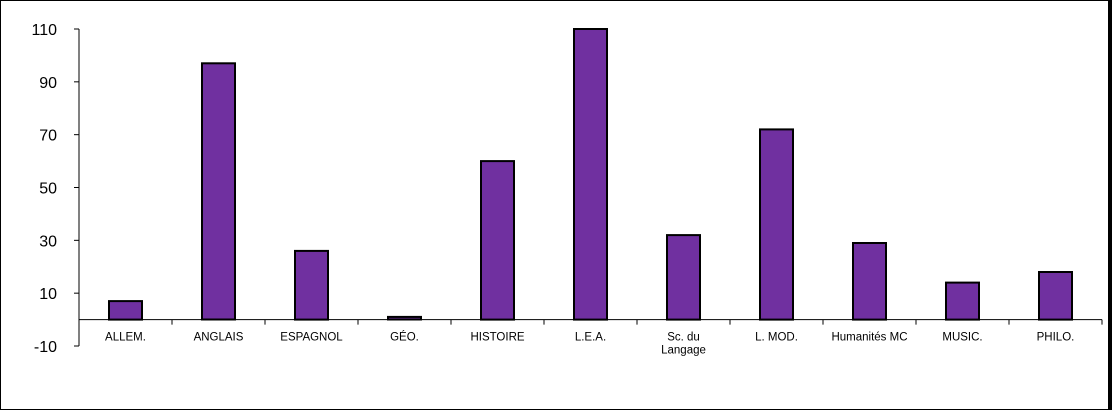  Describe the element at coordinates (869, 338) in the screenshot. I see `x-tick-label: Humanités MC` at that location.